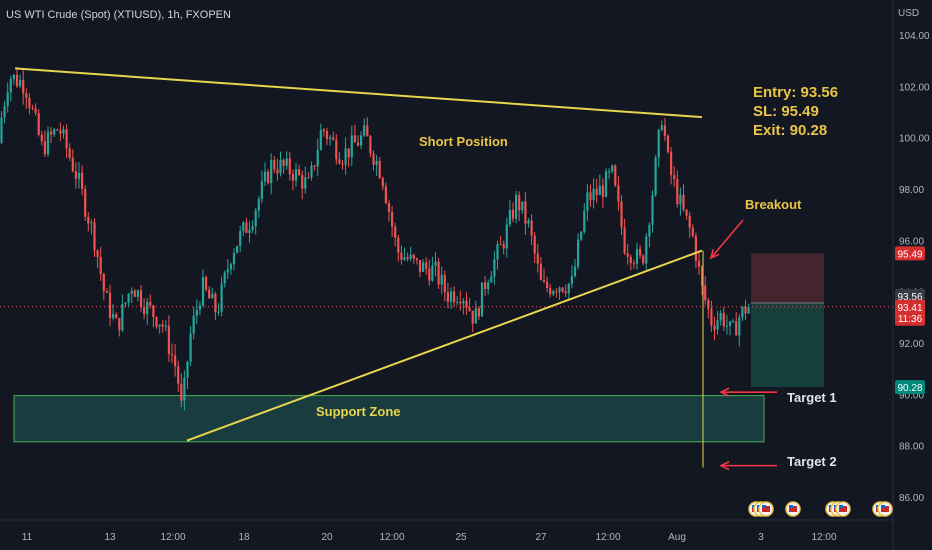  I want to click on x-tick-label: Aug, so click(677, 537).